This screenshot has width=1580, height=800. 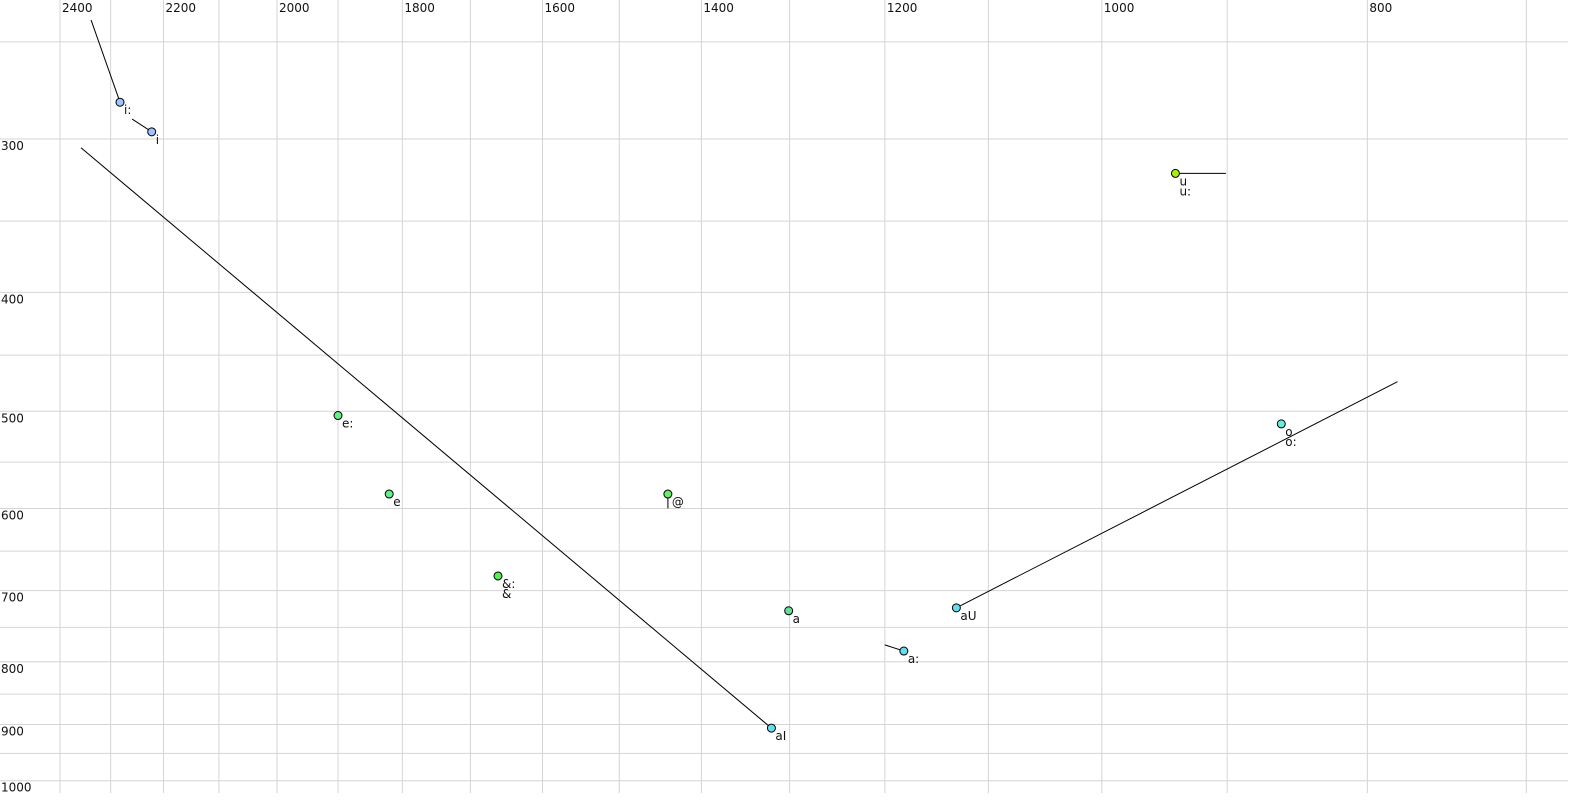 What do you see at coordinates (718, 8) in the screenshot?
I see `x-tick-label: 1400` at bounding box center [718, 8].